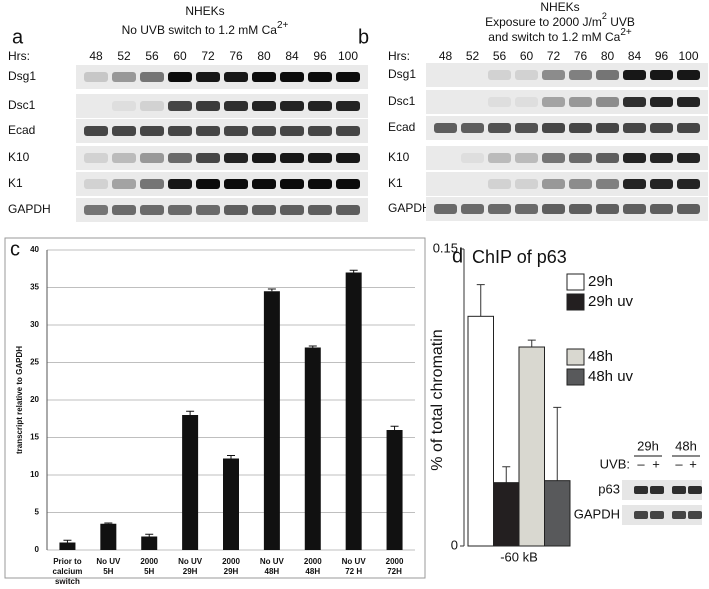  I want to click on inset-group: 29h, so click(648, 445).